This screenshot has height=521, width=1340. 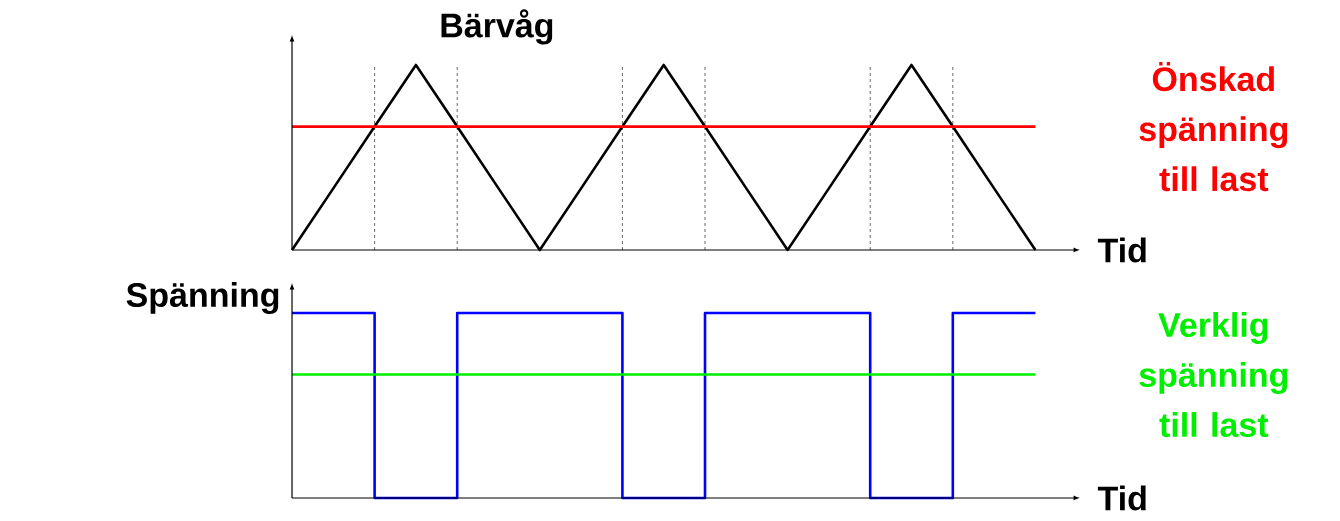 What do you see at coordinates (1213, 126) in the screenshot?
I see `text: Önskad spänning till last` at bounding box center [1213, 126].